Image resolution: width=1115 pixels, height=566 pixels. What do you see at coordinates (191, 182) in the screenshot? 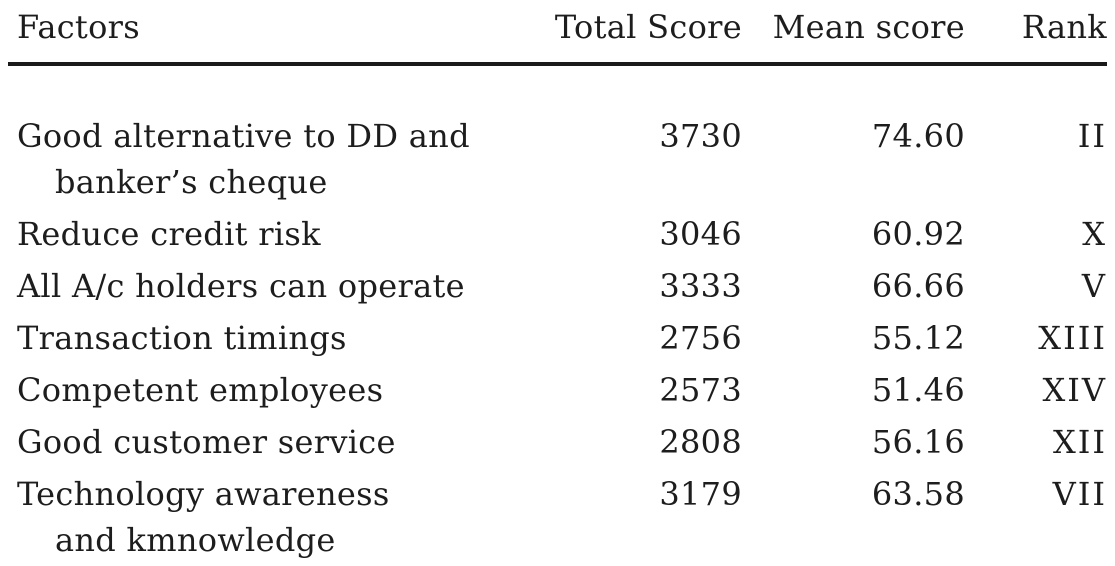
I see `factor-text-wrapped: banker’s cheque` at bounding box center [191, 182].